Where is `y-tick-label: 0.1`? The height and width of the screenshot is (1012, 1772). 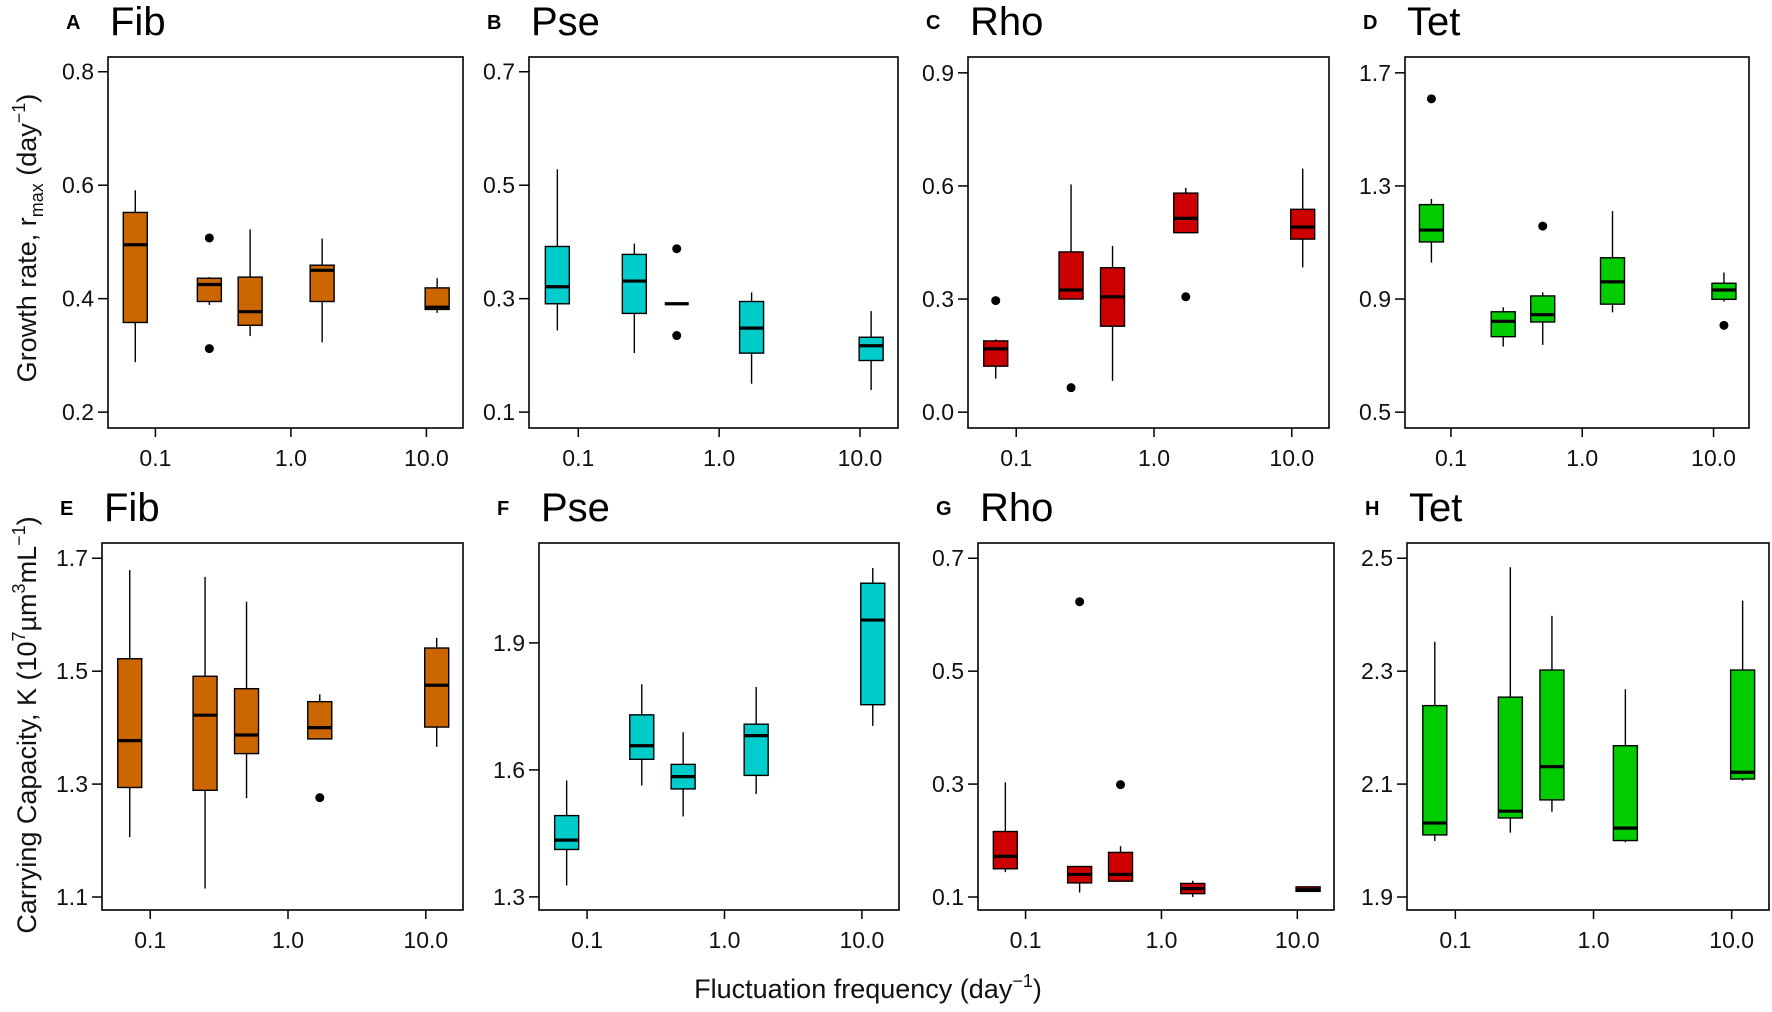
y-tick-label: 0.1 is located at coordinates (948, 897).